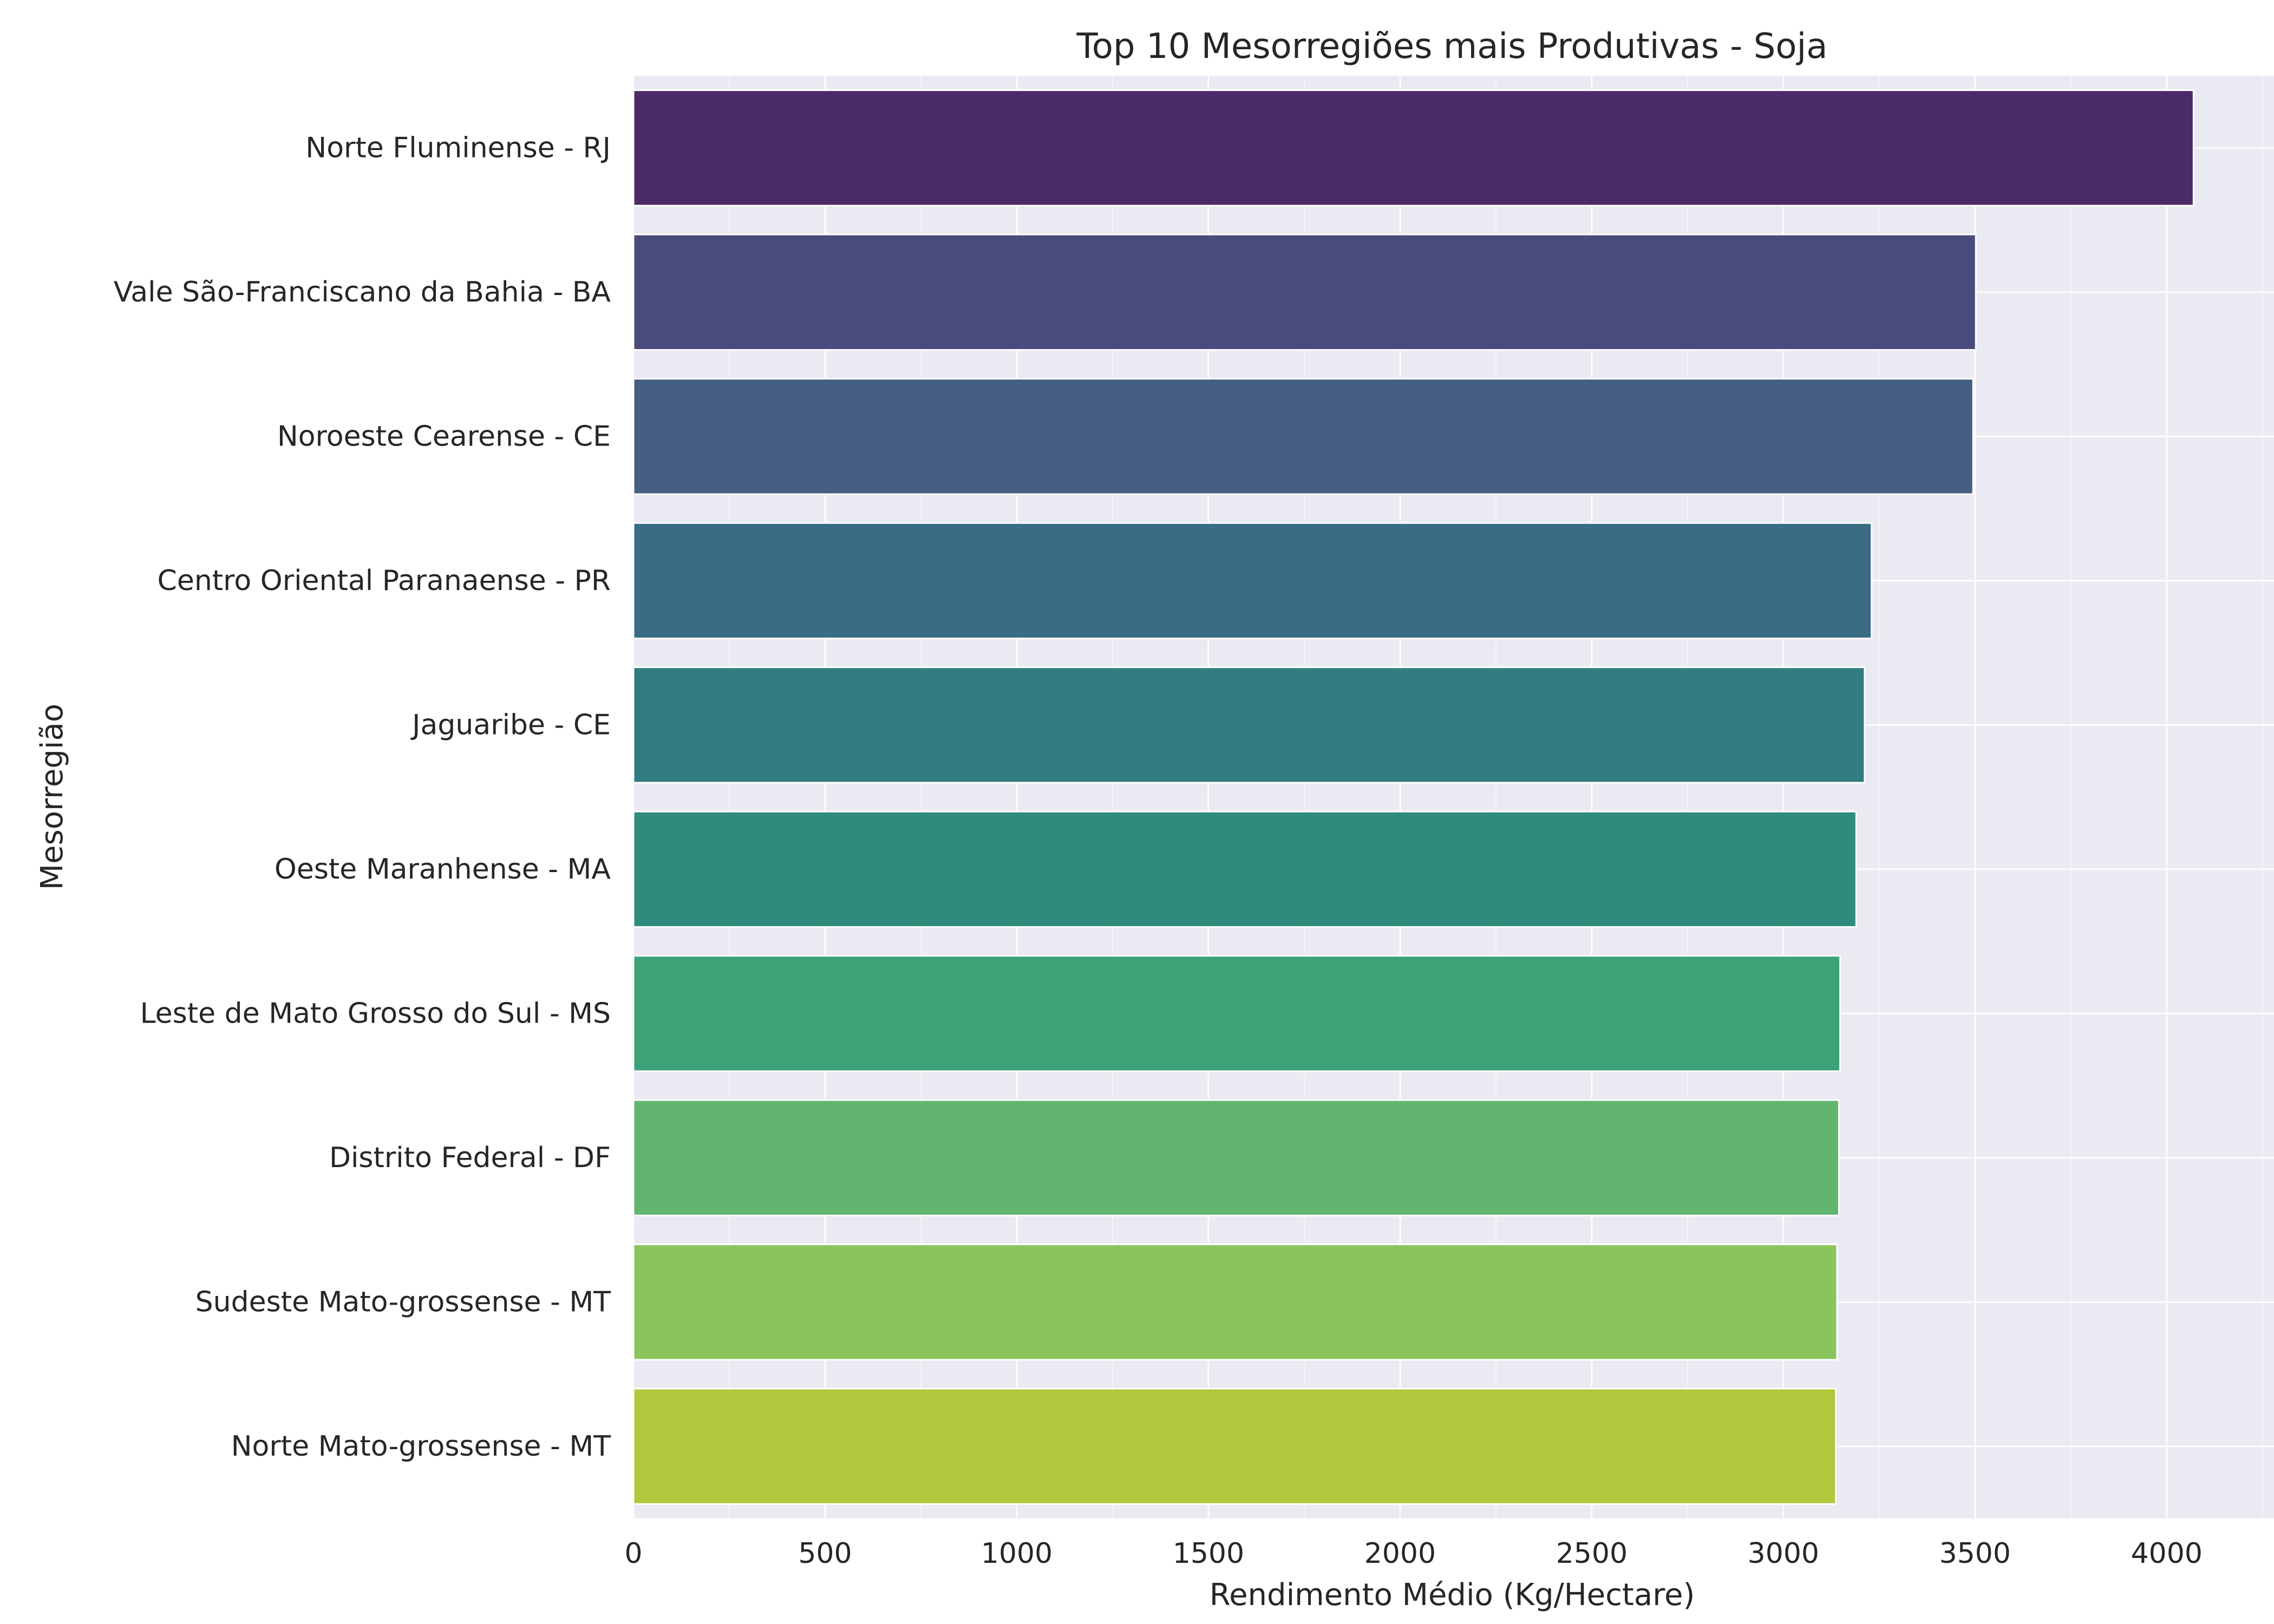  Describe the element at coordinates (443, 869) in the screenshot. I see `y-tick-label: Oeste Maranhense - MA` at that location.